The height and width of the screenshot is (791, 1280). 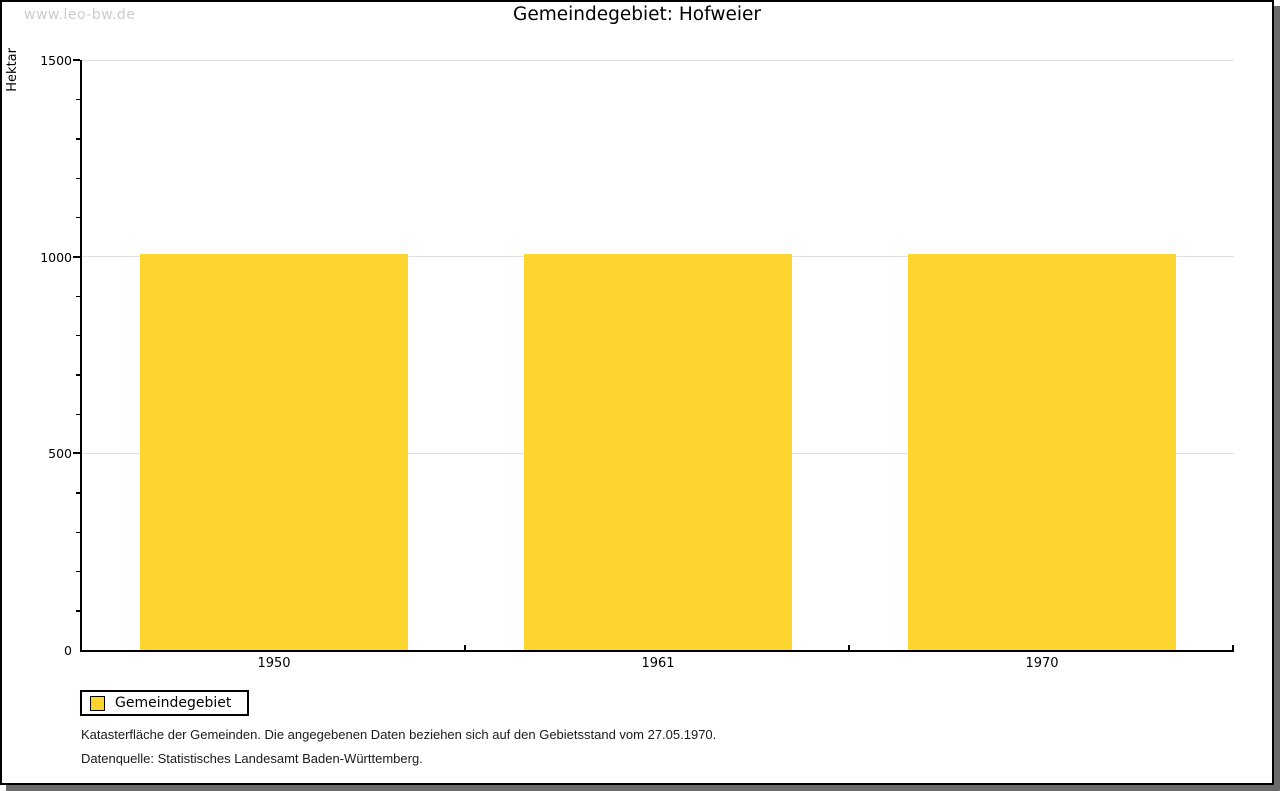 I want to click on legend: Gemeindegebiet, so click(x=165, y=703).